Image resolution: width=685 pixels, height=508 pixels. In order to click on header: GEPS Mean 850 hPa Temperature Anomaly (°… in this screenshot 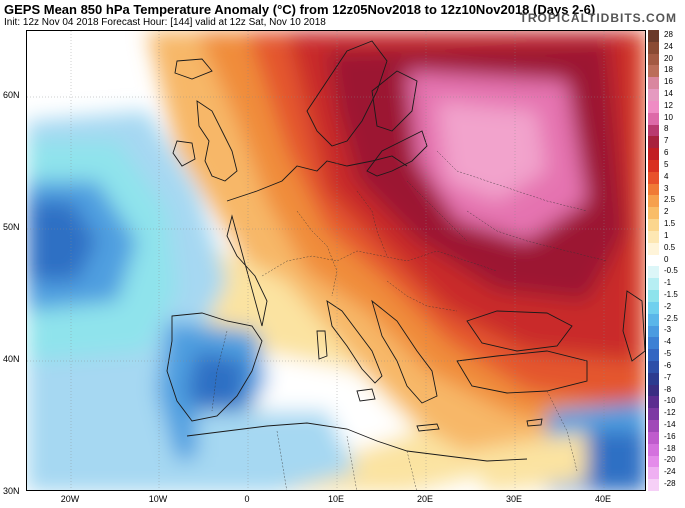, I will do `click(342, 15)`.